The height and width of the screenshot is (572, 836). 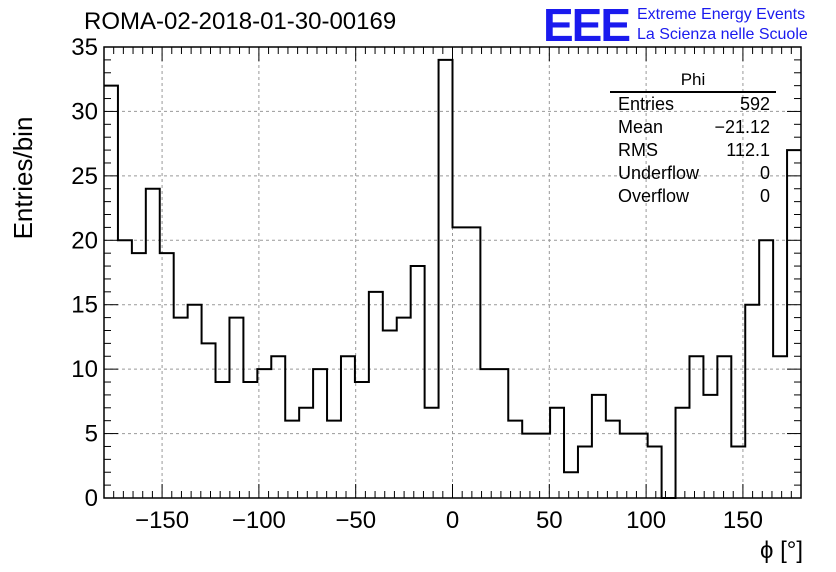 I want to click on x-tick-label: 50, so click(x=549, y=520).